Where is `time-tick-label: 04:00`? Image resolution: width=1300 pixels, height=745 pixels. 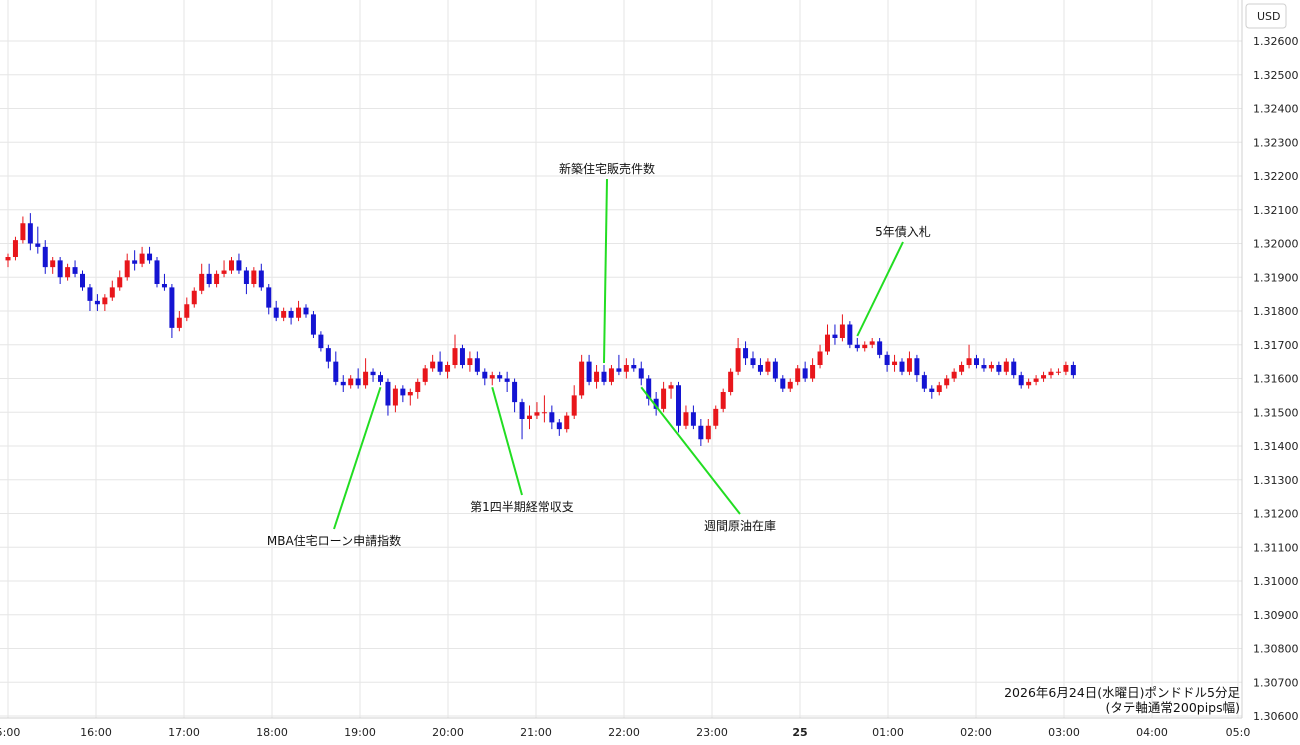
time-tick-label: 04:00 is located at coordinates (1152, 732).